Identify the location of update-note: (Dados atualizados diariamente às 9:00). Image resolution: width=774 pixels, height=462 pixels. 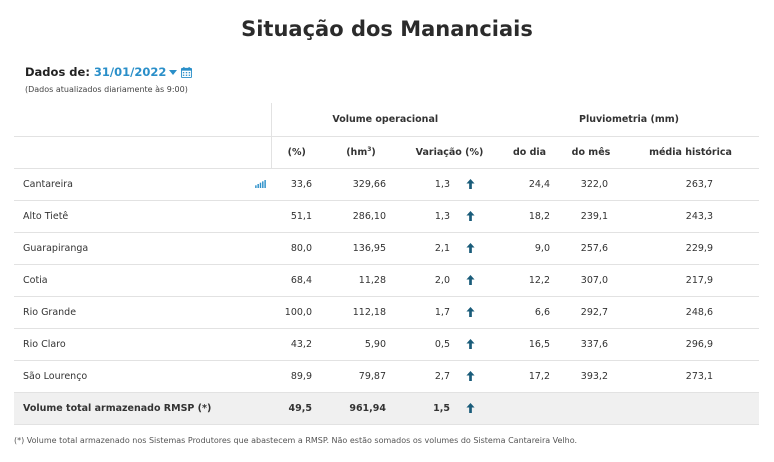
(106, 89).